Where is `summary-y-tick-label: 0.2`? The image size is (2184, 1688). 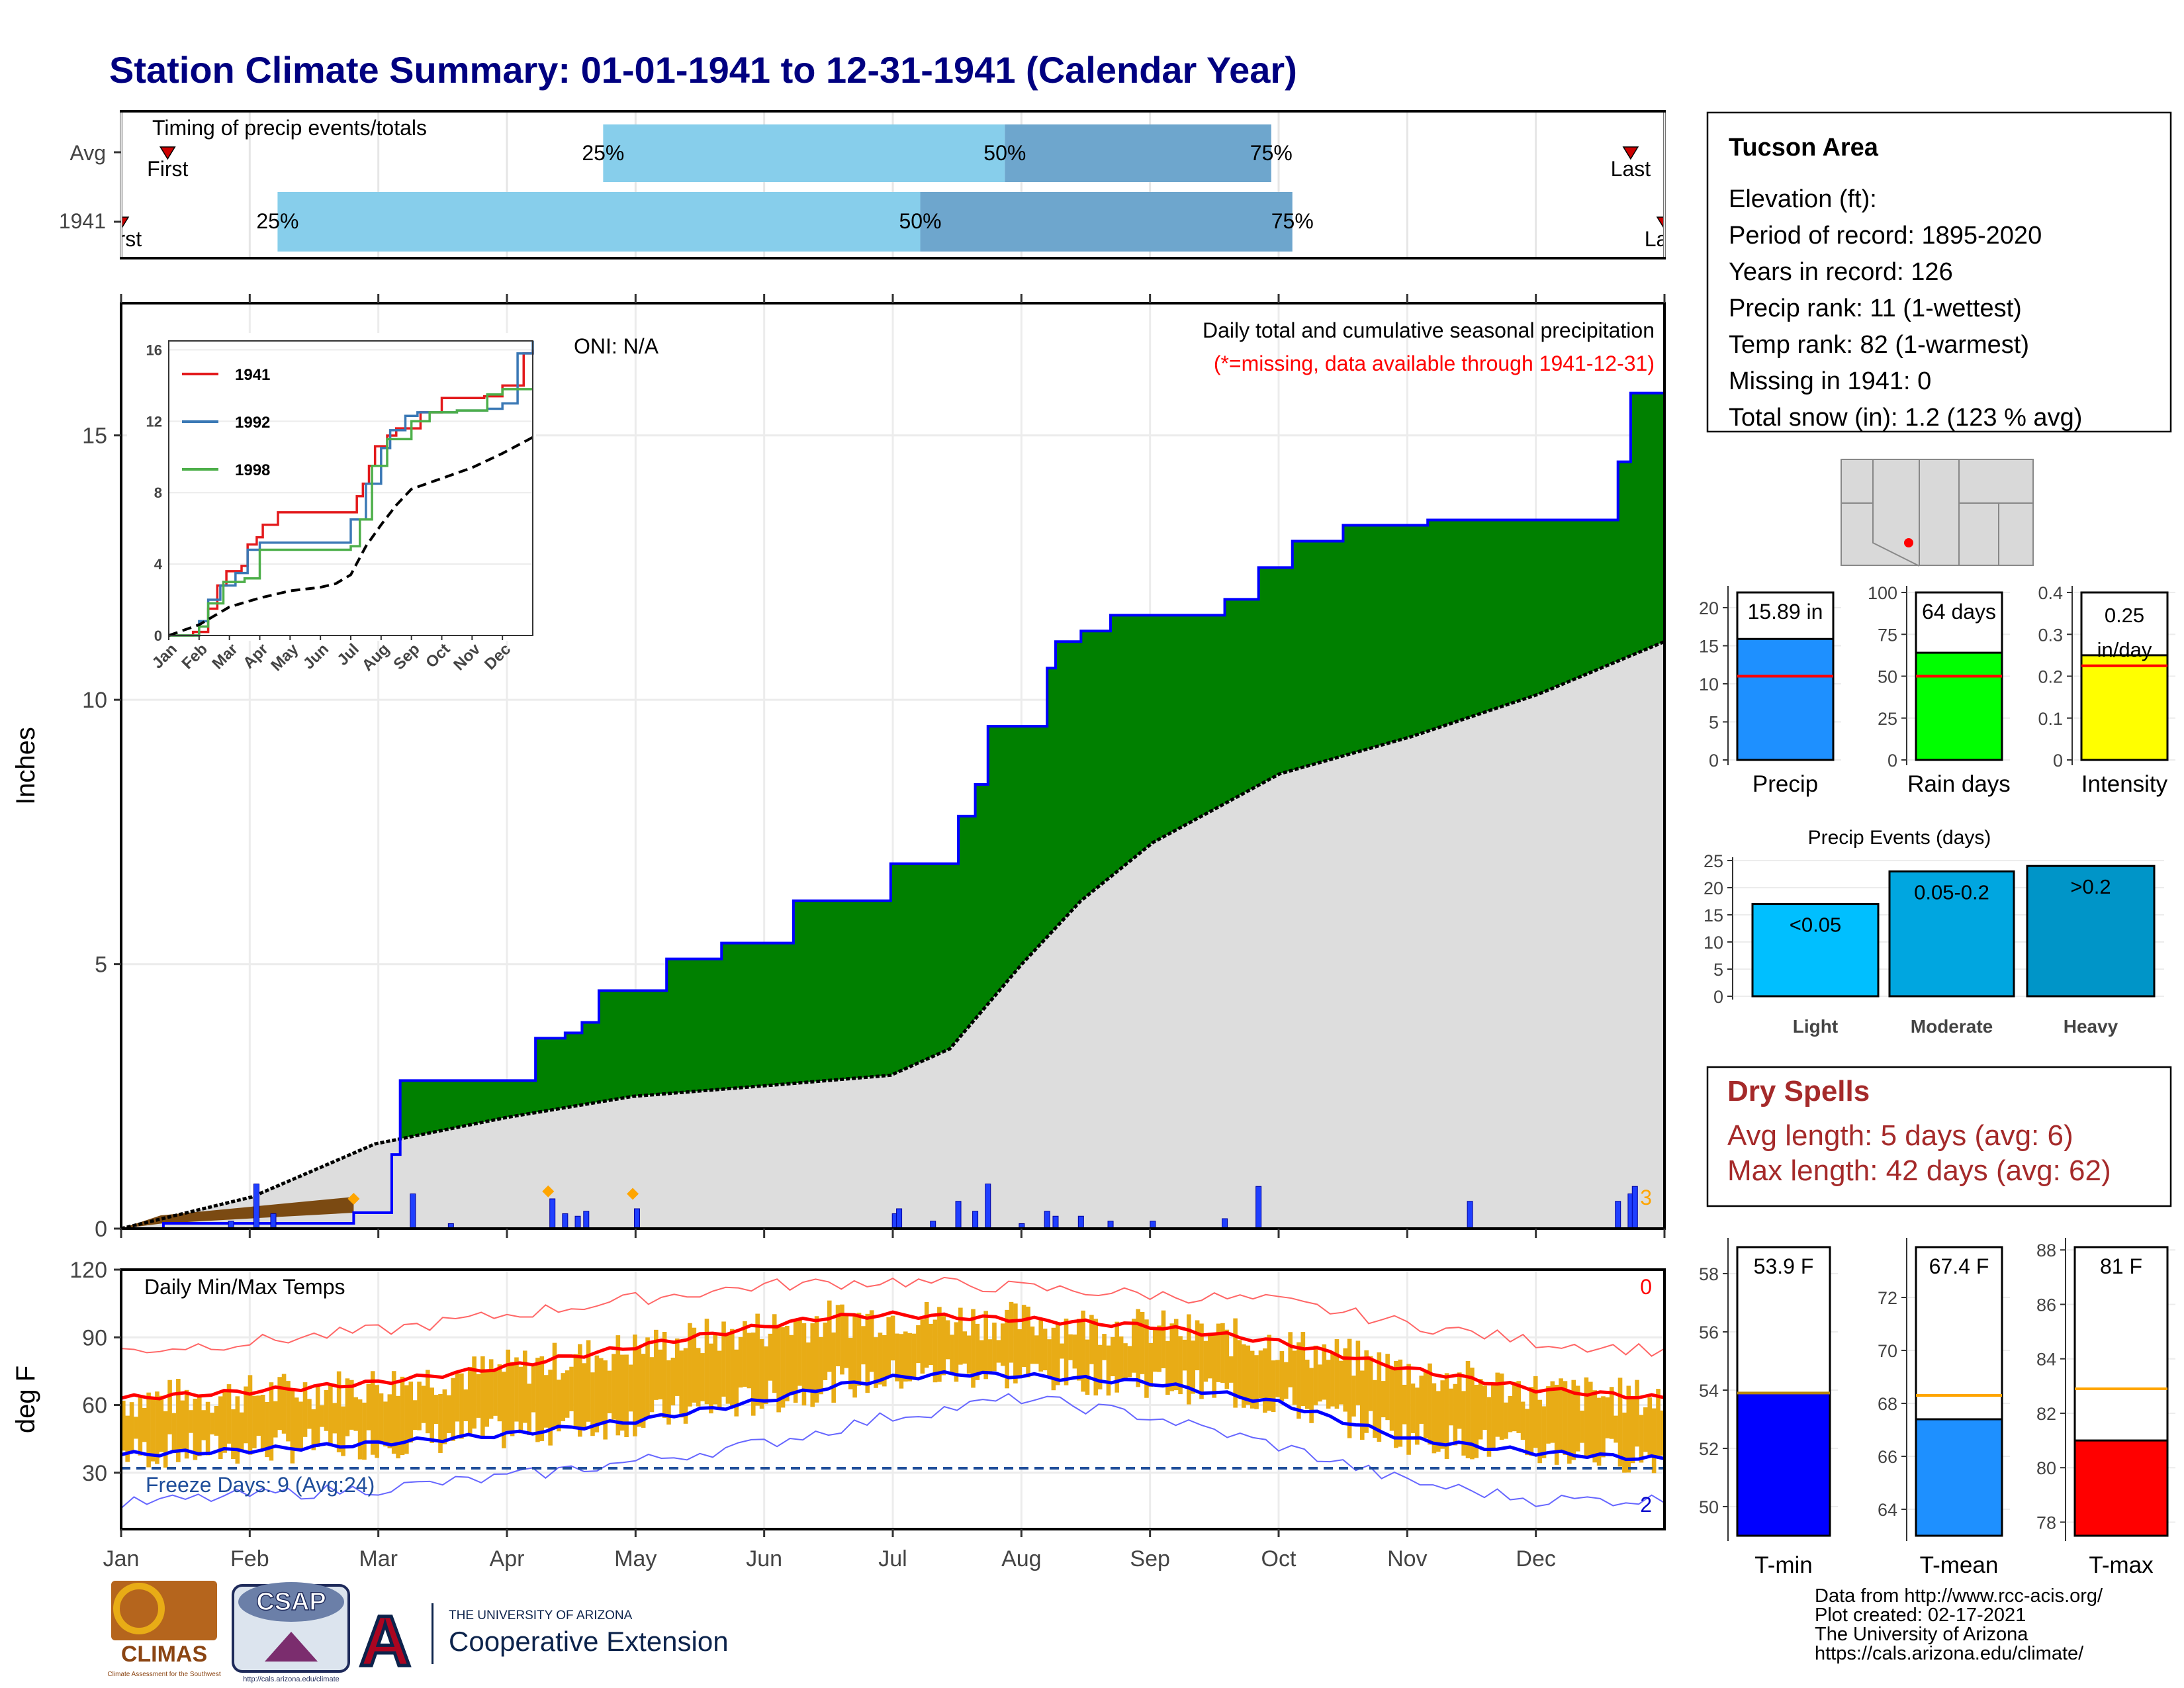 summary-y-tick-label: 0.2 is located at coordinates (2050, 677).